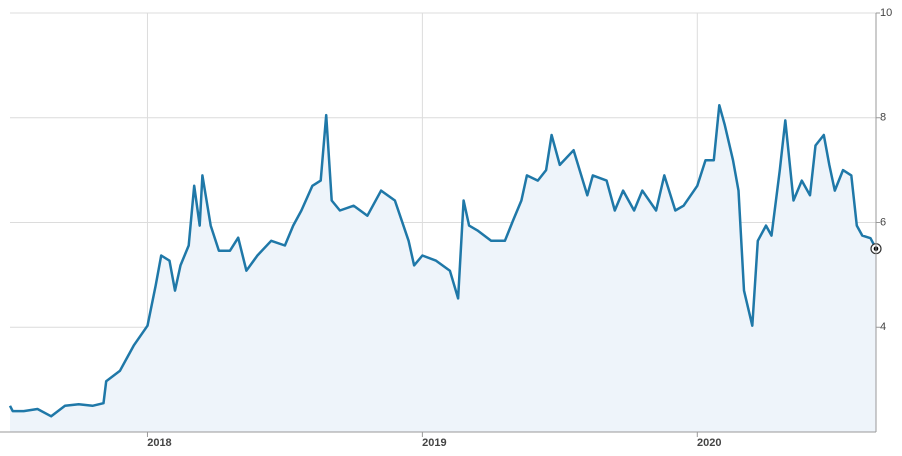 The height and width of the screenshot is (456, 902). Describe the element at coordinates (159, 443) in the screenshot. I see `x-tick-label: 2018` at that location.